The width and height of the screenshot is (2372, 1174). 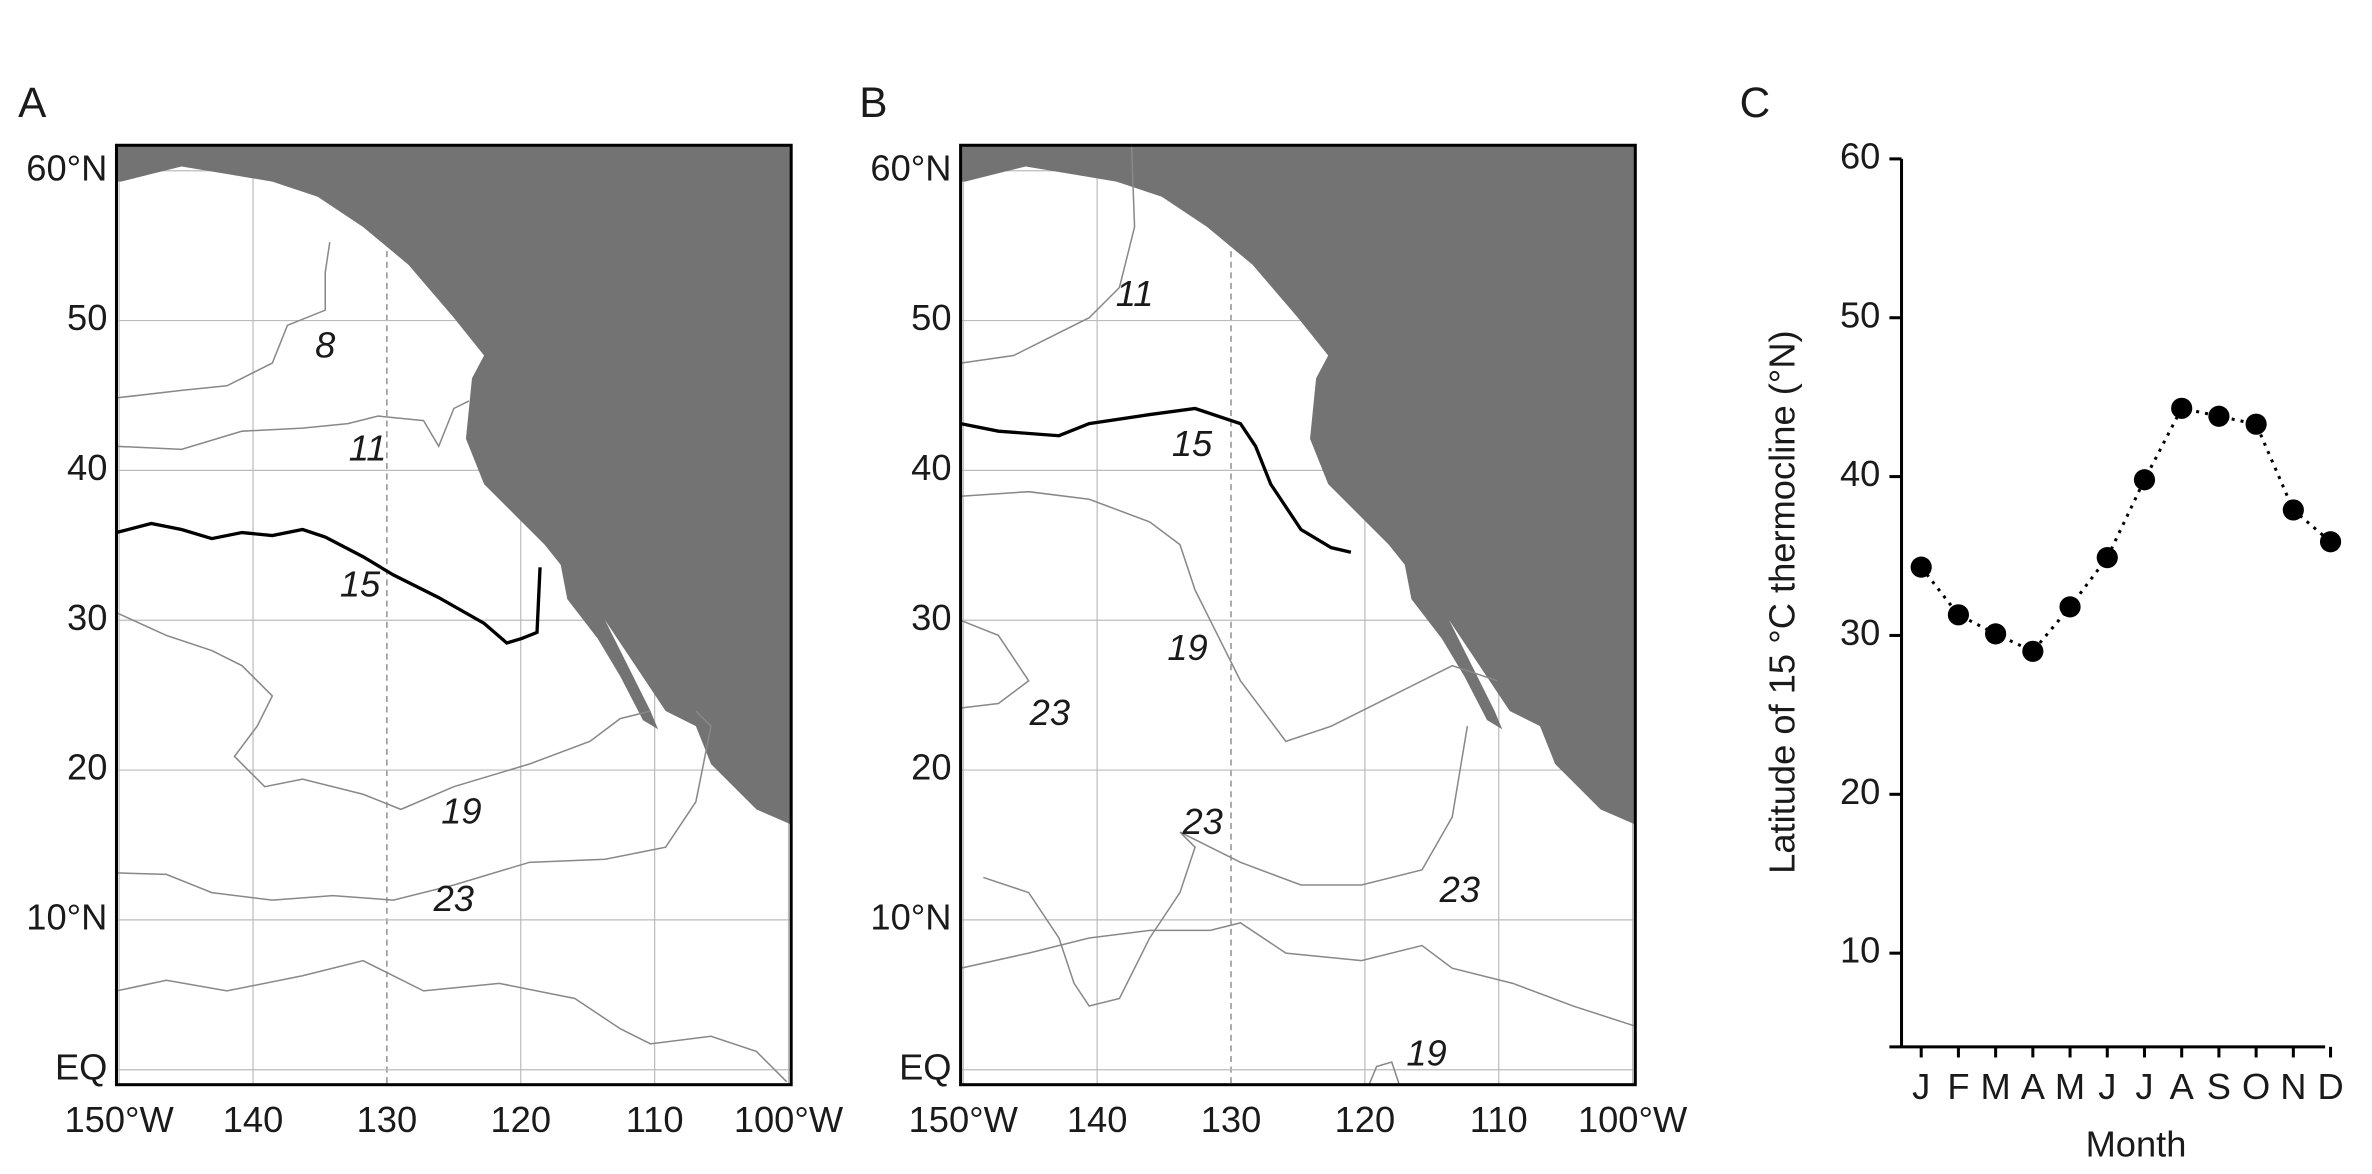 I want to click on x-tick-label: F, so click(x=1958, y=1086).